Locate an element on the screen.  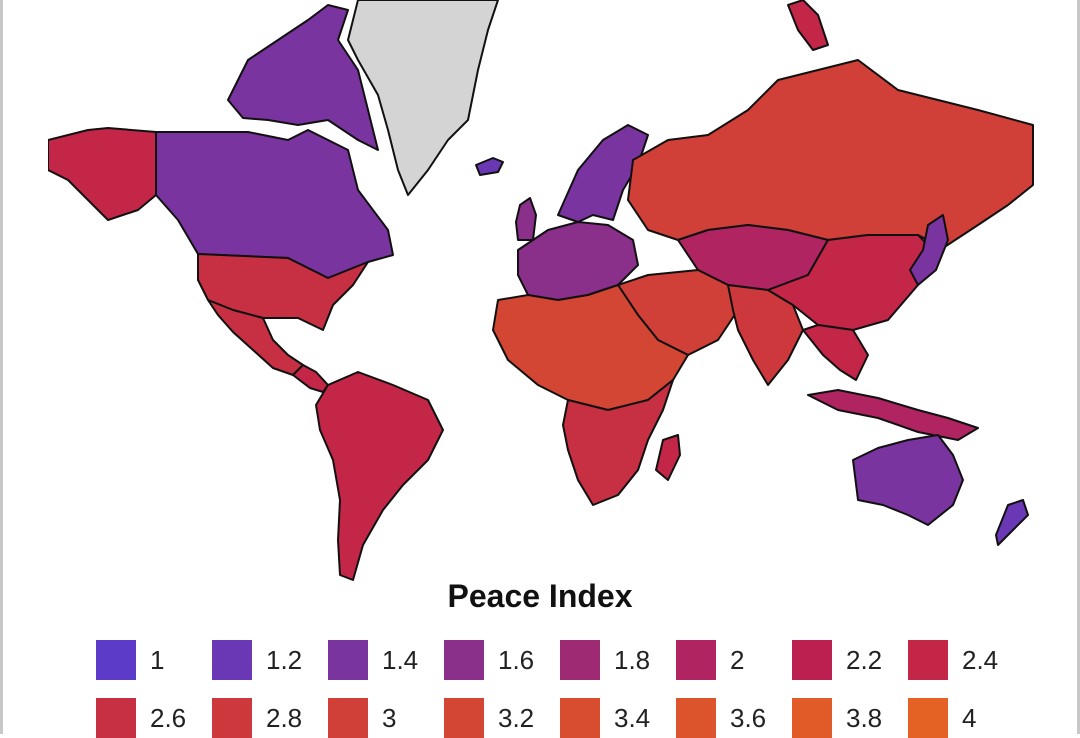
region-japan is located at coordinates (929, 250).